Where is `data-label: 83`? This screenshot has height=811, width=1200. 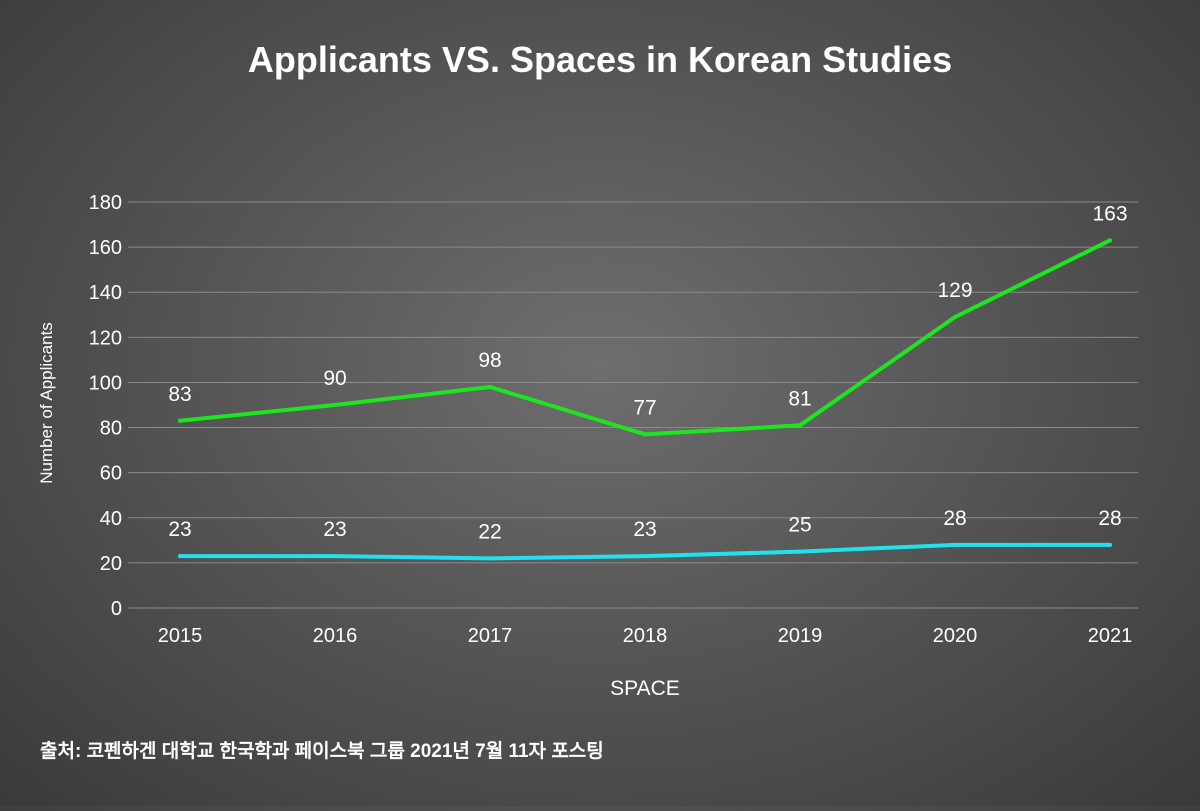
data-label: 83 is located at coordinates (179, 394).